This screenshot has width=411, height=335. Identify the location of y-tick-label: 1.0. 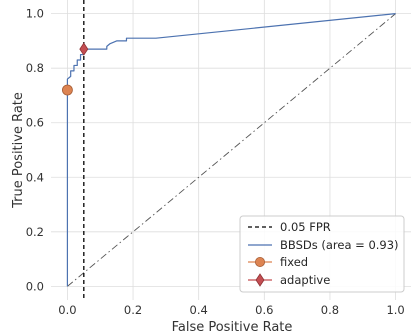
(35, 14).